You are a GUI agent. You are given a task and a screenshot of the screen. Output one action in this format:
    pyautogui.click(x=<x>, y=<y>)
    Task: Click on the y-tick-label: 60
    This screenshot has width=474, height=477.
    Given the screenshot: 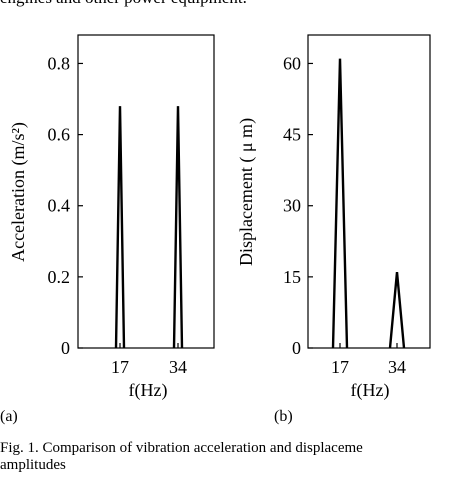 What is the action you would take?
    pyautogui.click(x=292, y=63)
    